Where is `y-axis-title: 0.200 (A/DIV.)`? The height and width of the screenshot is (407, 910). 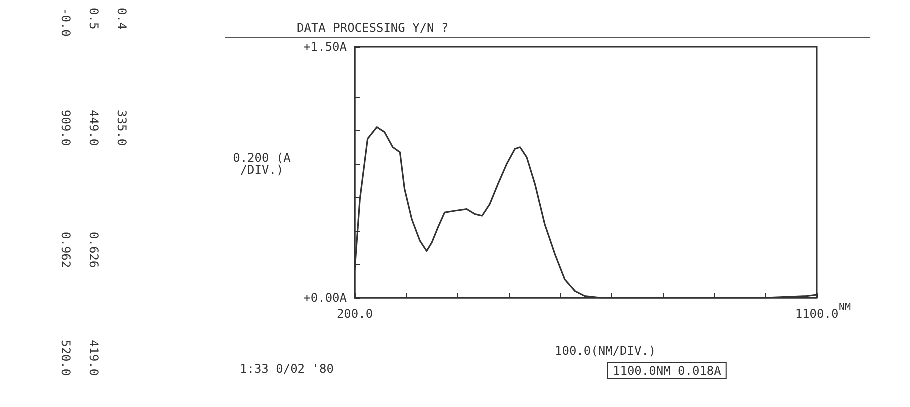
y-axis-title: 0.200 (A/DIV.) is located at coordinates (262, 164).